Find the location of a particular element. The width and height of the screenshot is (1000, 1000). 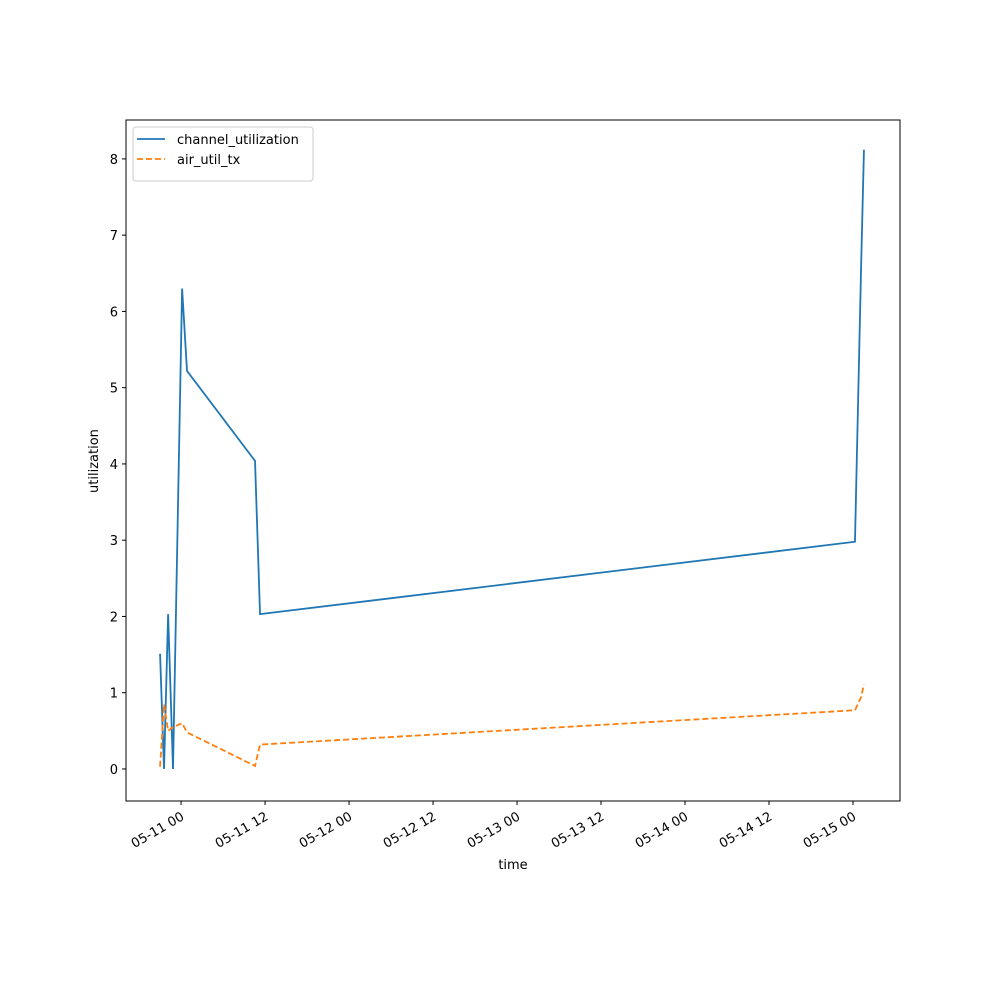

y-tick-label: 7 is located at coordinates (114, 236).